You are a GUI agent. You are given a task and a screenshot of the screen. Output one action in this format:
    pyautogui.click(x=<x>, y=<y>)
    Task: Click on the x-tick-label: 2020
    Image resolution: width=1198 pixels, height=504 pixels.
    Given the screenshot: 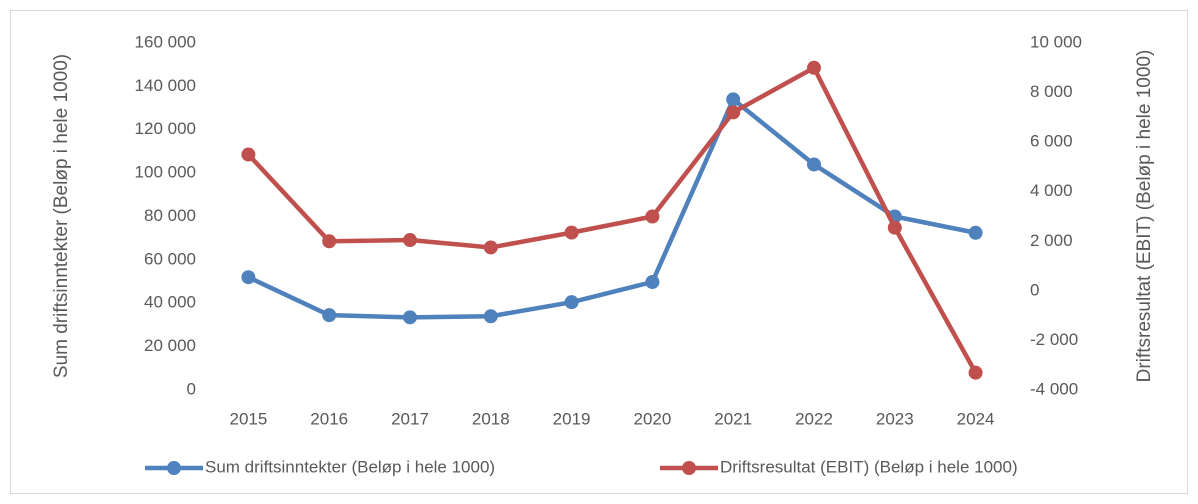 What is the action you would take?
    pyautogui.click(x=652, y=418)
    